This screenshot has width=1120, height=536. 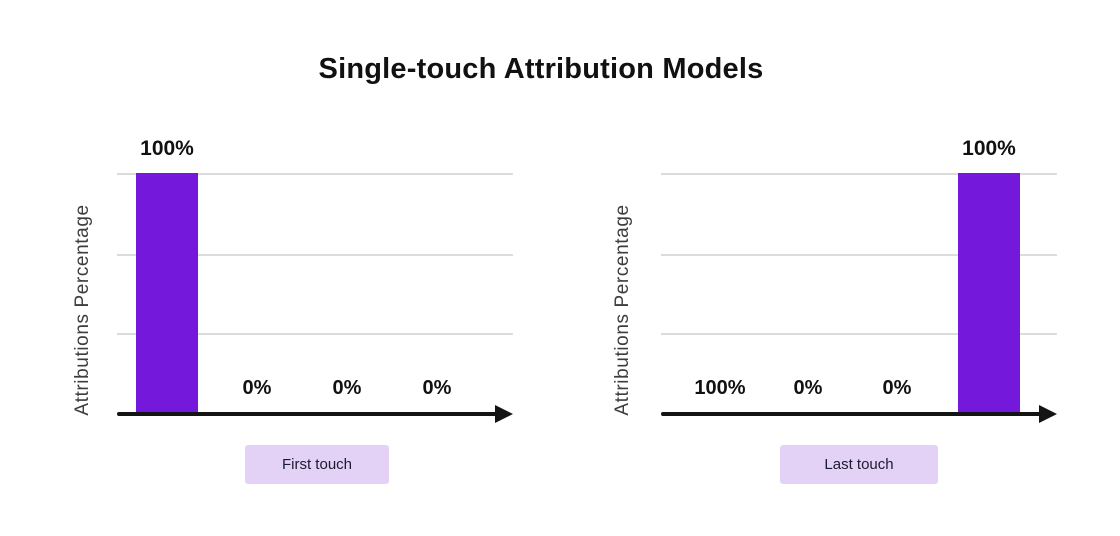 What do you see at coordinates (82, 310) in the screenshot?
I see `first-touch-y-axis-label: Attributions Percentage` at bounding box center [82, 310].